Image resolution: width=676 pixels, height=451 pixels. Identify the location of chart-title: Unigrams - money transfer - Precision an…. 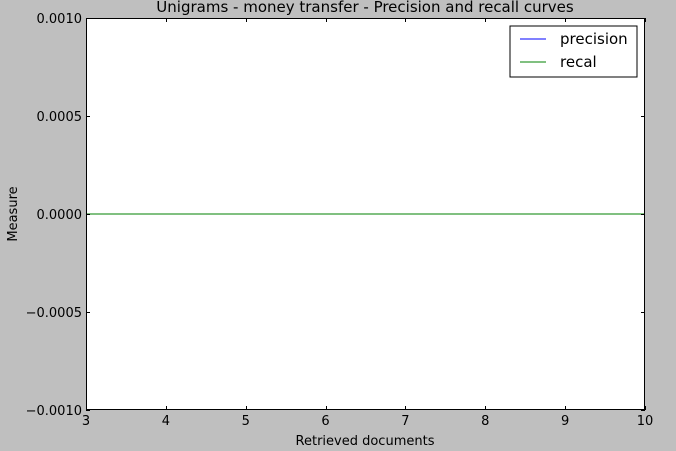
(365, 8).